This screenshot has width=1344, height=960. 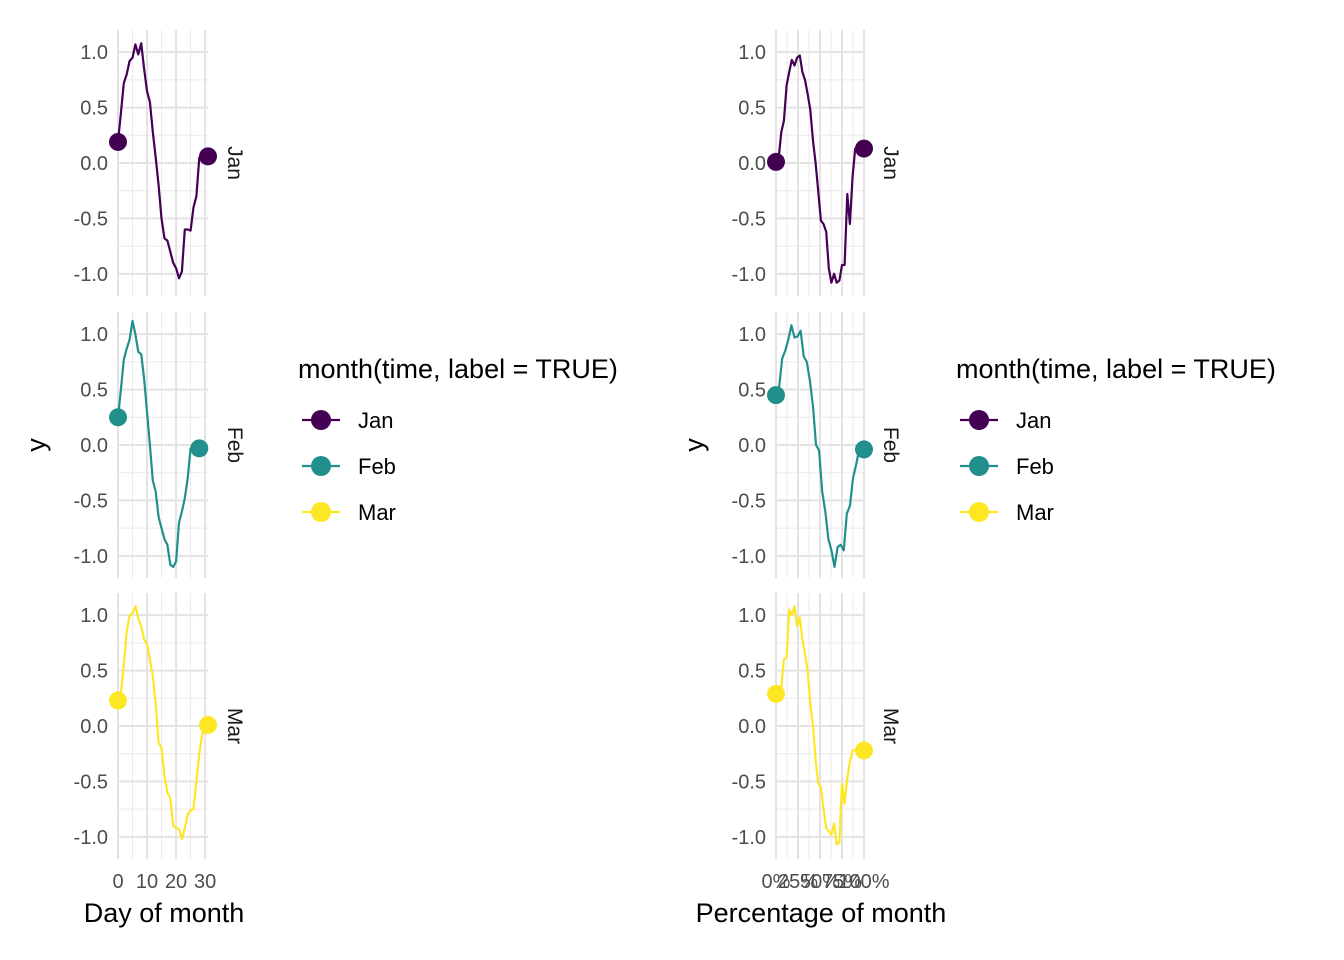 What do you see at coordinates (164, 913) in the screenshot?
I see `x-axis-title: Day of month` at bounding box center [164, 913].